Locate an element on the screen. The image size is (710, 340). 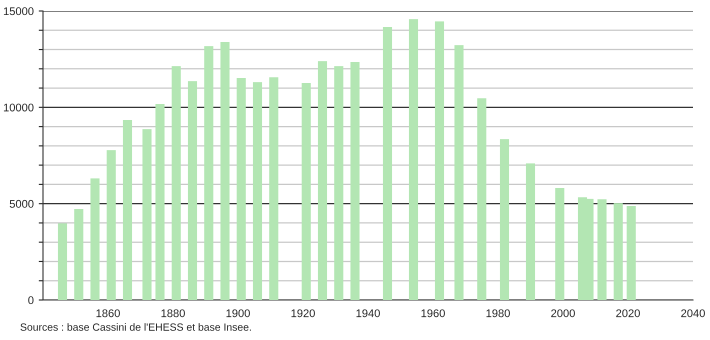
y-tick-label: 15000 is located at coordinates (19, 11).